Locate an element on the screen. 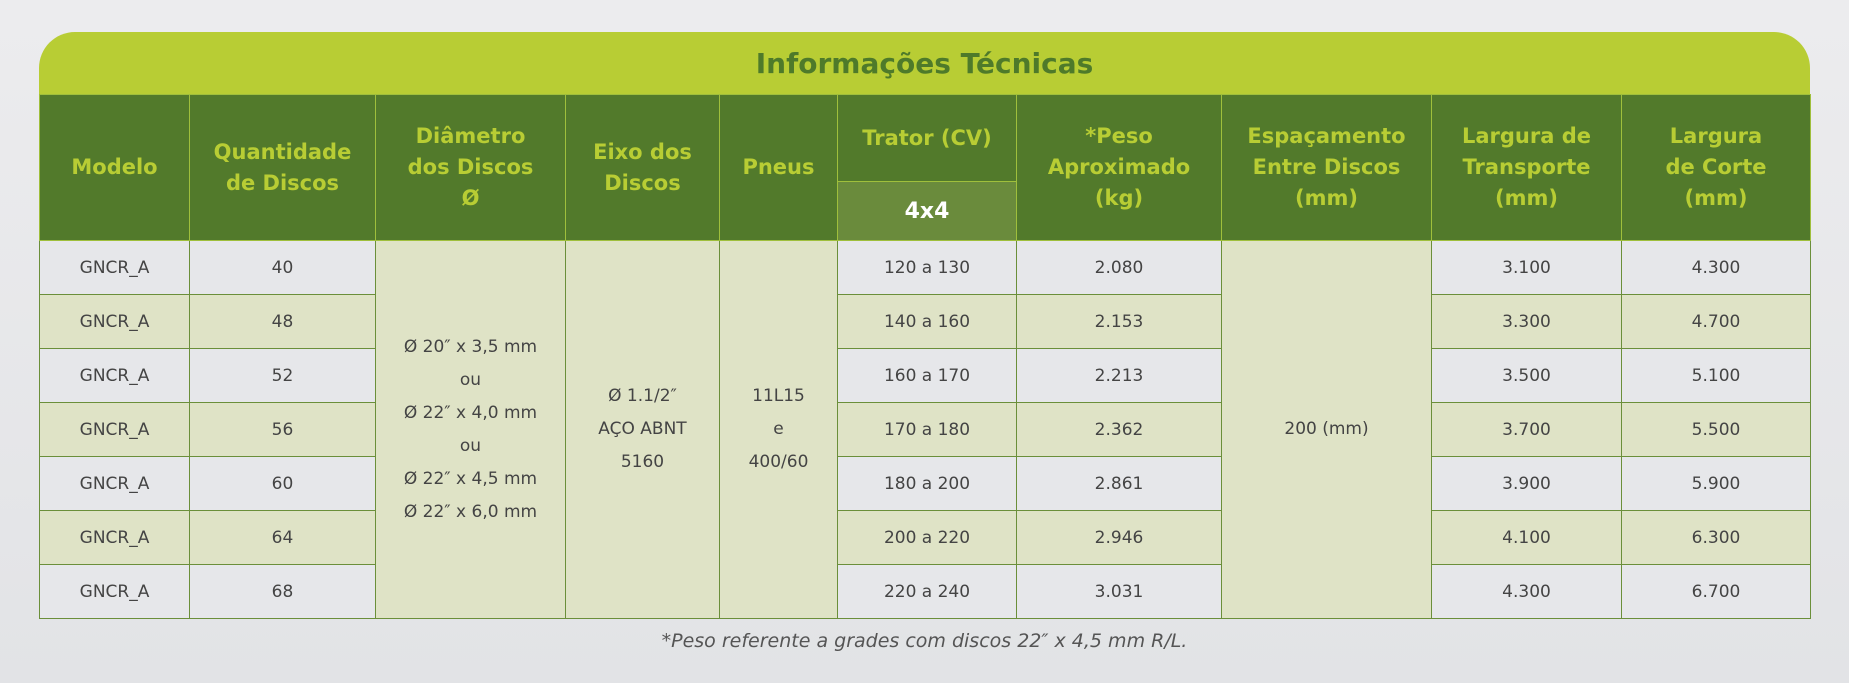 Image resolution: width=1849 pixels, height=683 pixels. header-line: Aproximado is located at coordinates (1119, 167).